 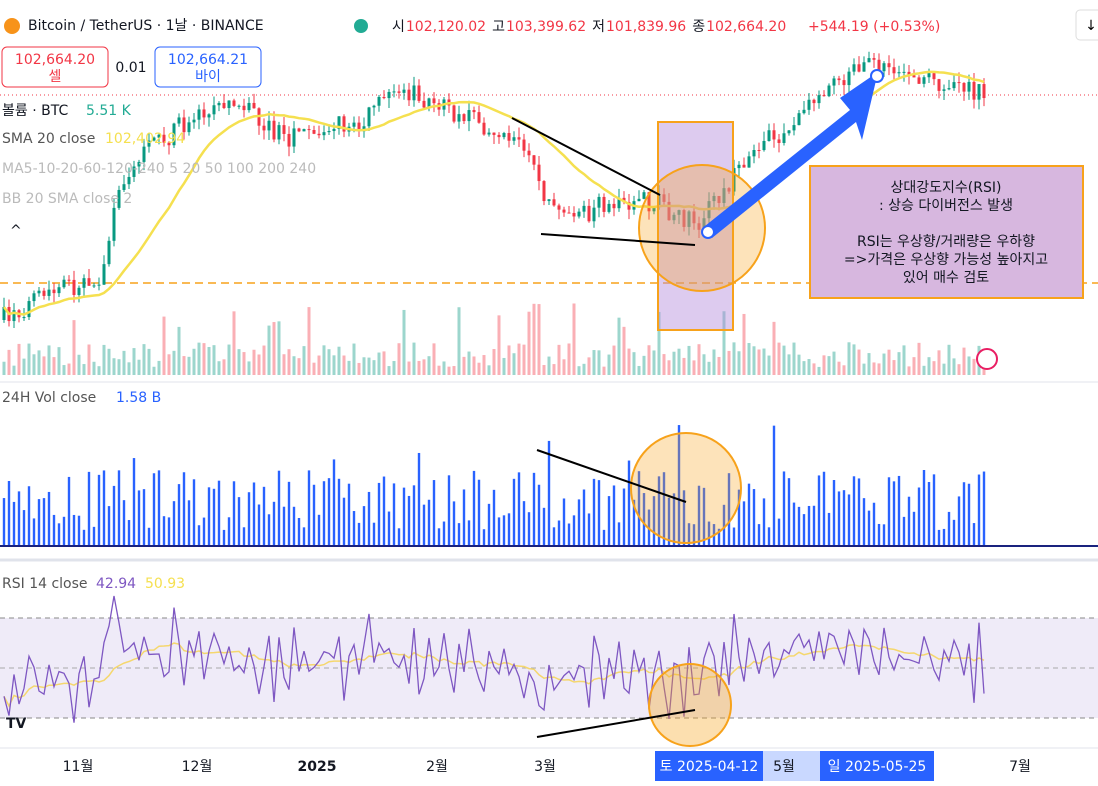 I want to click on annotation-box, so click(x=946, y=232).